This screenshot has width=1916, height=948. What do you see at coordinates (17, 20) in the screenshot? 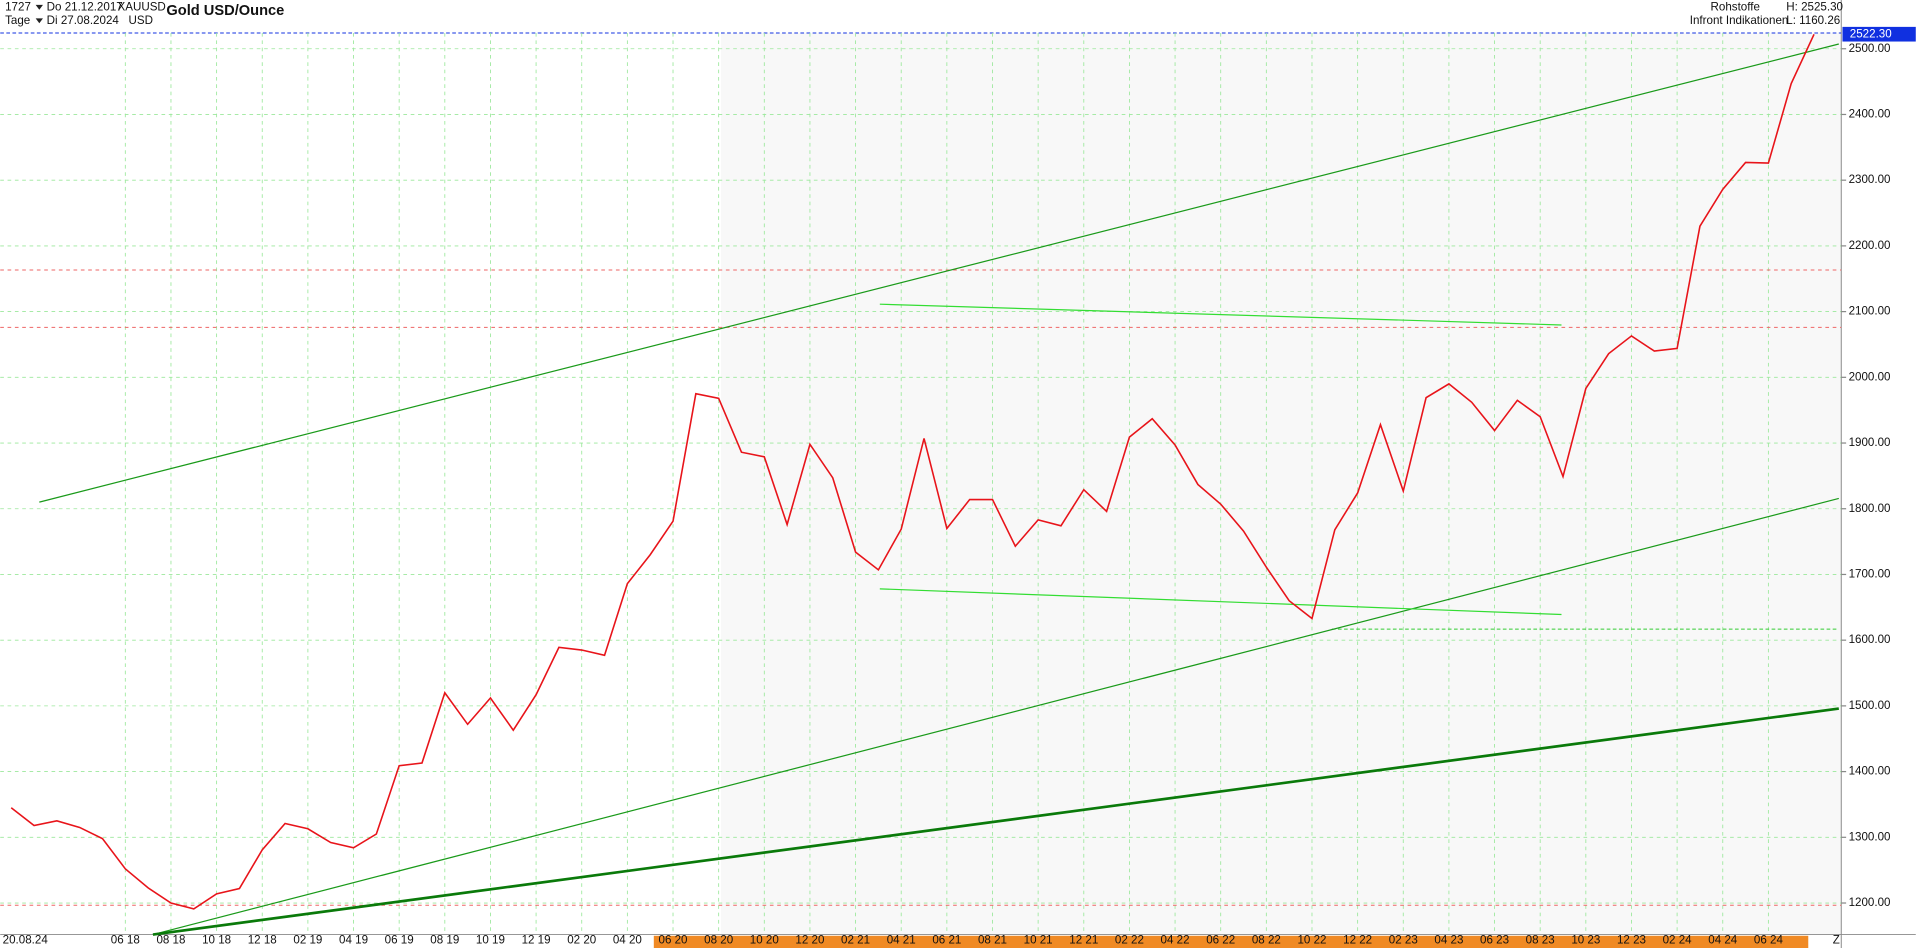
I see `period: Tage` at bounding box center [17, 20].